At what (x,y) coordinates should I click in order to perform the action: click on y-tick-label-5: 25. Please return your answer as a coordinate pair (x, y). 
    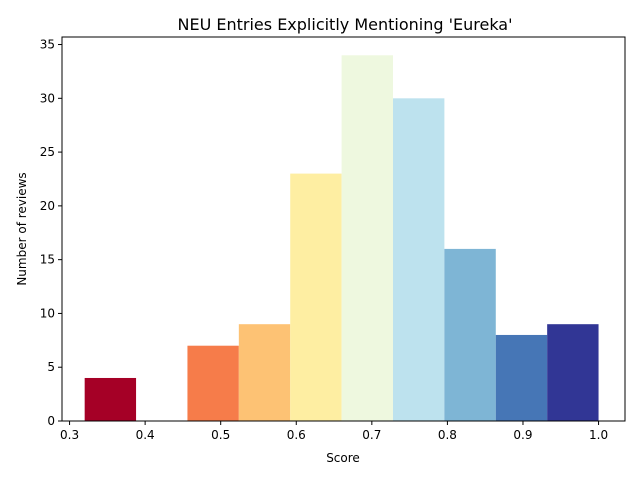
    Looking at the image, I should click on (47, 152).